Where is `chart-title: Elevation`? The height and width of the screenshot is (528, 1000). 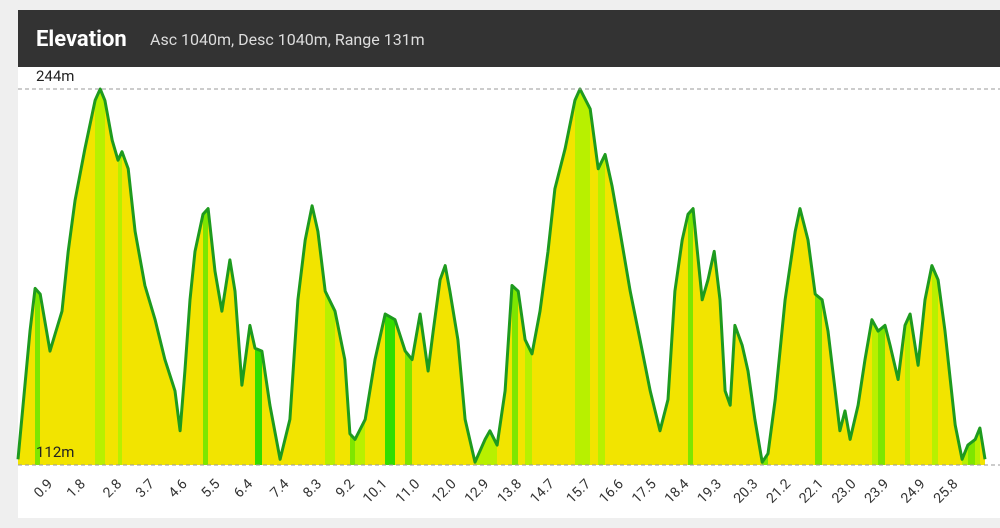 chart-title: Elevation is located at coordinates (81, 39).